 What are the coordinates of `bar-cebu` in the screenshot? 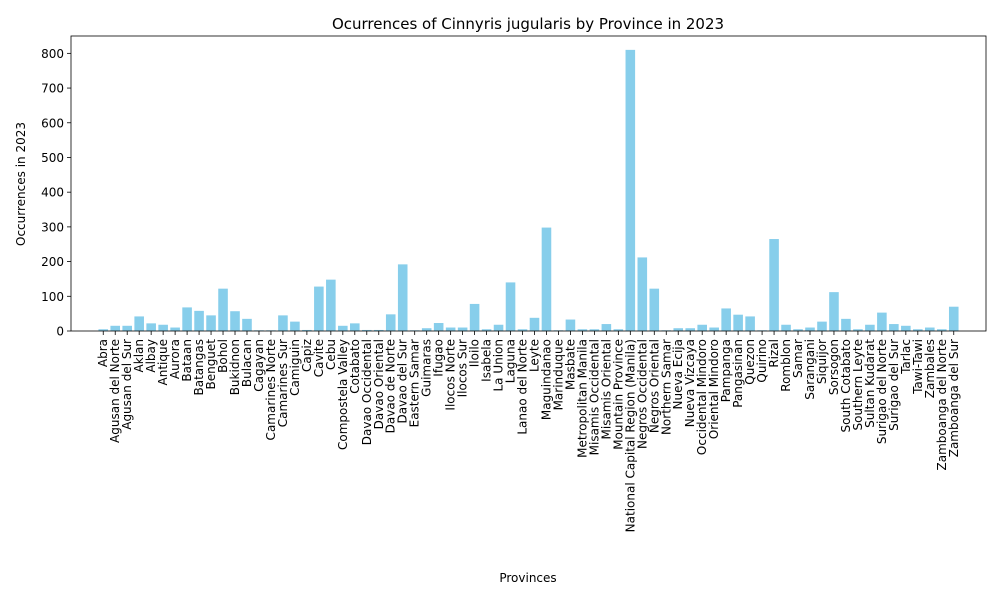 It's located at (331, 305).